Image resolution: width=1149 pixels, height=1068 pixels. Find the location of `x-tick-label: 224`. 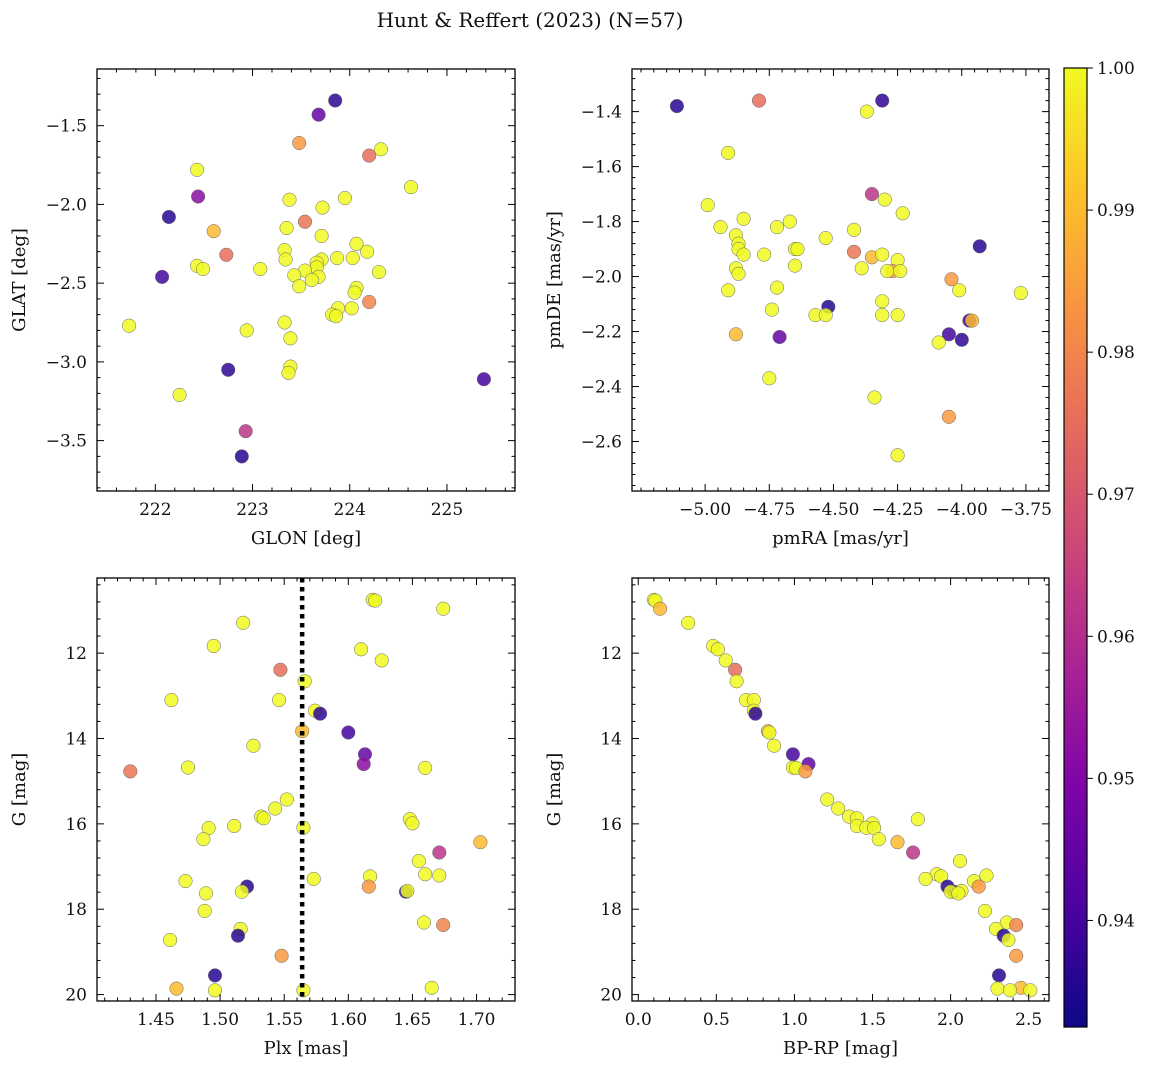

x-tick-label: 224 is located at coordinates (350, 510).